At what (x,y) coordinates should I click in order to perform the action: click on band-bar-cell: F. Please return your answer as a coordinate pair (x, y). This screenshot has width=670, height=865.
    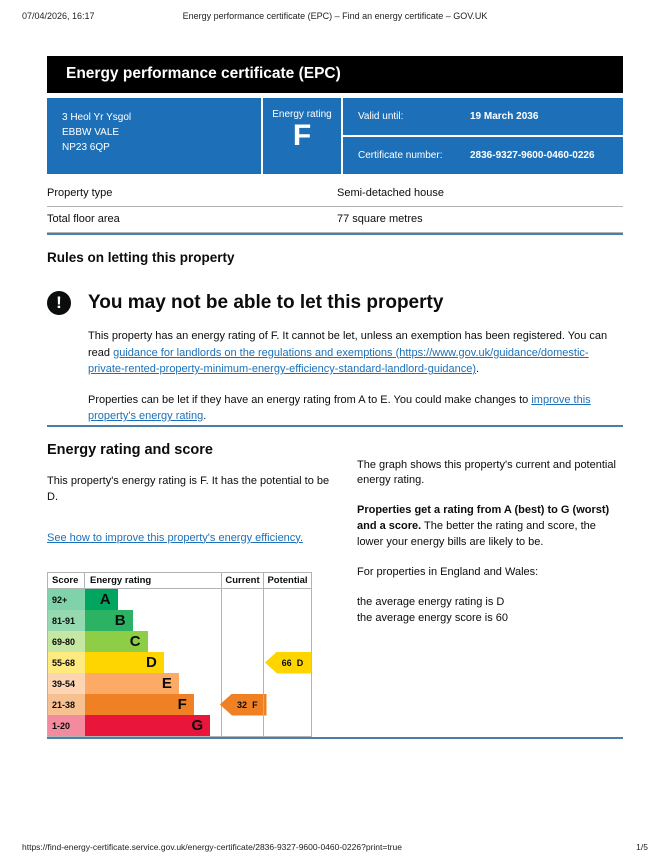
    Looking at the image, I should click on (153, 704).